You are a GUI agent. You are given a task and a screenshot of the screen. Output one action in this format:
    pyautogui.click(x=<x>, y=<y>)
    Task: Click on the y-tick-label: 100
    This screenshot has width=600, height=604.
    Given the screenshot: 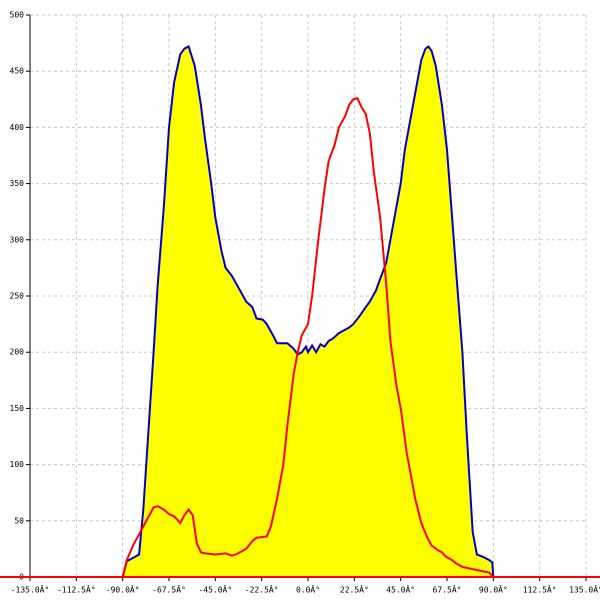 What is the action you would take?
    pyautogui.click(x=17, y=464)
    